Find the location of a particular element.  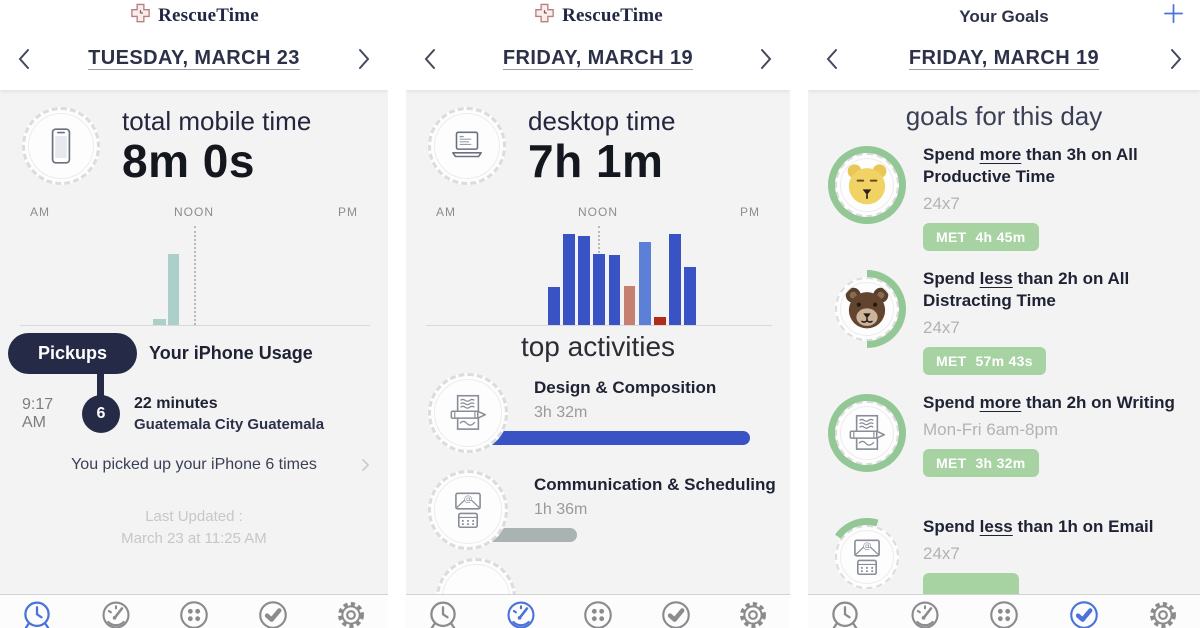

goal-schedule: Mon-Fri 6am-8pm is located at coordinates (991, 430).